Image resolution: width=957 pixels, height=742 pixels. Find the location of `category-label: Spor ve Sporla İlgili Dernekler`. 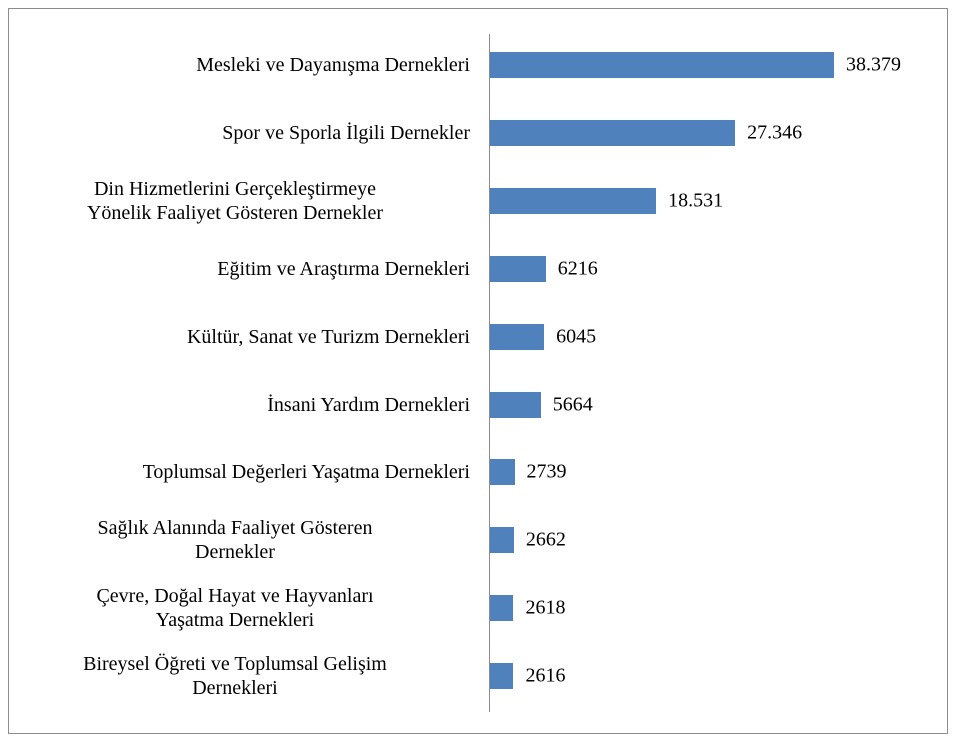

category-label: Spor ve Sporla İlgili Dernekler is located at coordinates (346, 132).